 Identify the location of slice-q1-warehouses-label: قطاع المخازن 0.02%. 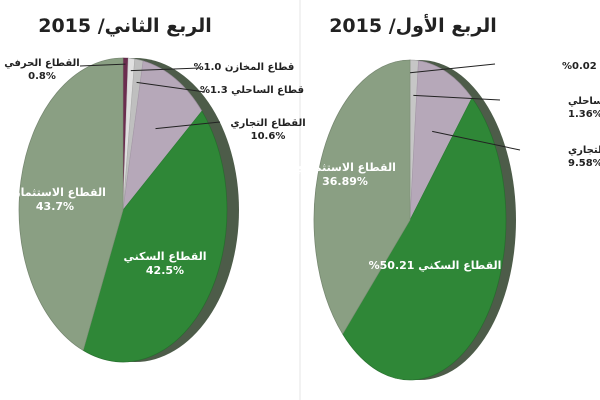
(581, 66).